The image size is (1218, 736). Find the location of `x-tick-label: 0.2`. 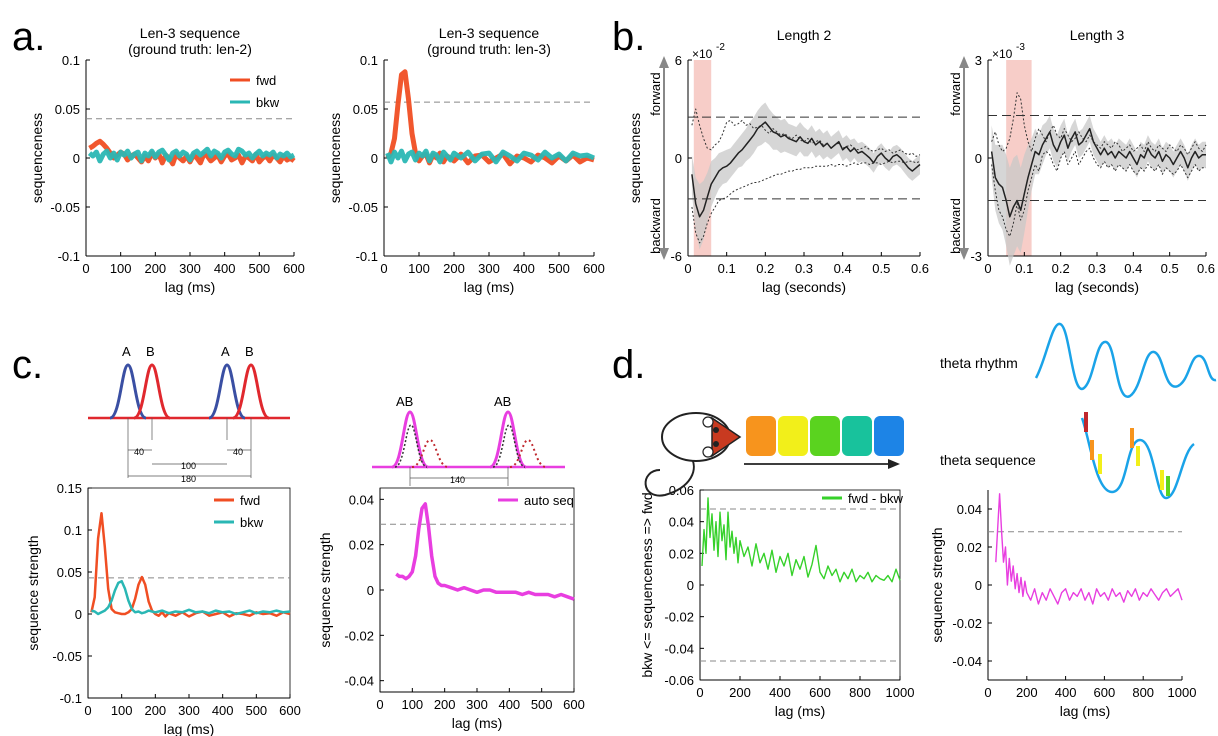

x-tick-label: 0.2 is located at coordinates (765, 268).